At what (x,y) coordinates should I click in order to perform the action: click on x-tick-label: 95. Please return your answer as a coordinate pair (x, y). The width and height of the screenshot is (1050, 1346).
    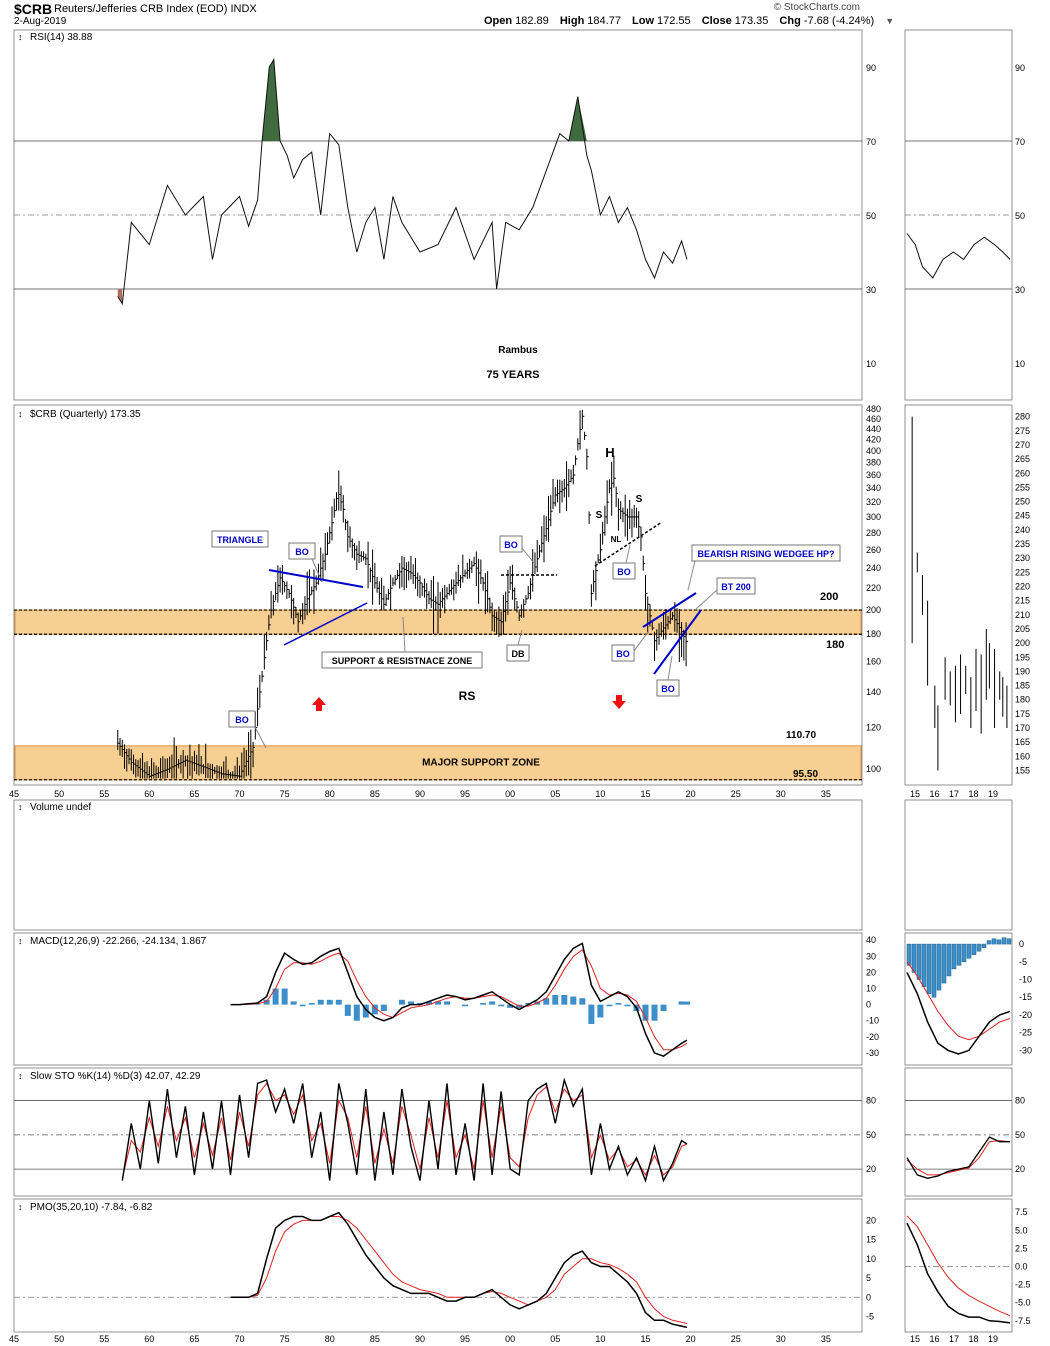
    Looking at the image, I should click on (465, 1339).